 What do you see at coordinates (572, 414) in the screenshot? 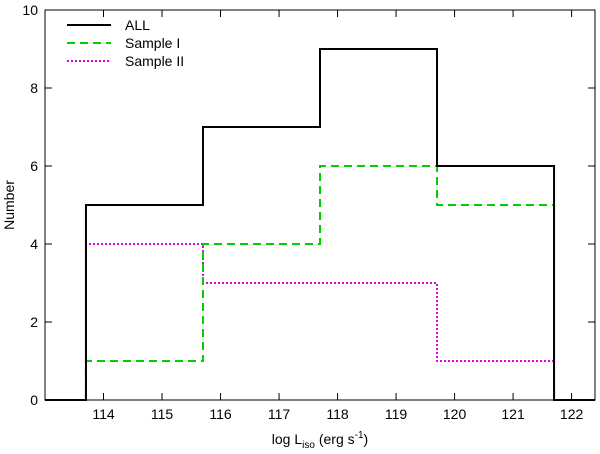
I see `x-tick-label: 122` at bounding box center [572, 414].